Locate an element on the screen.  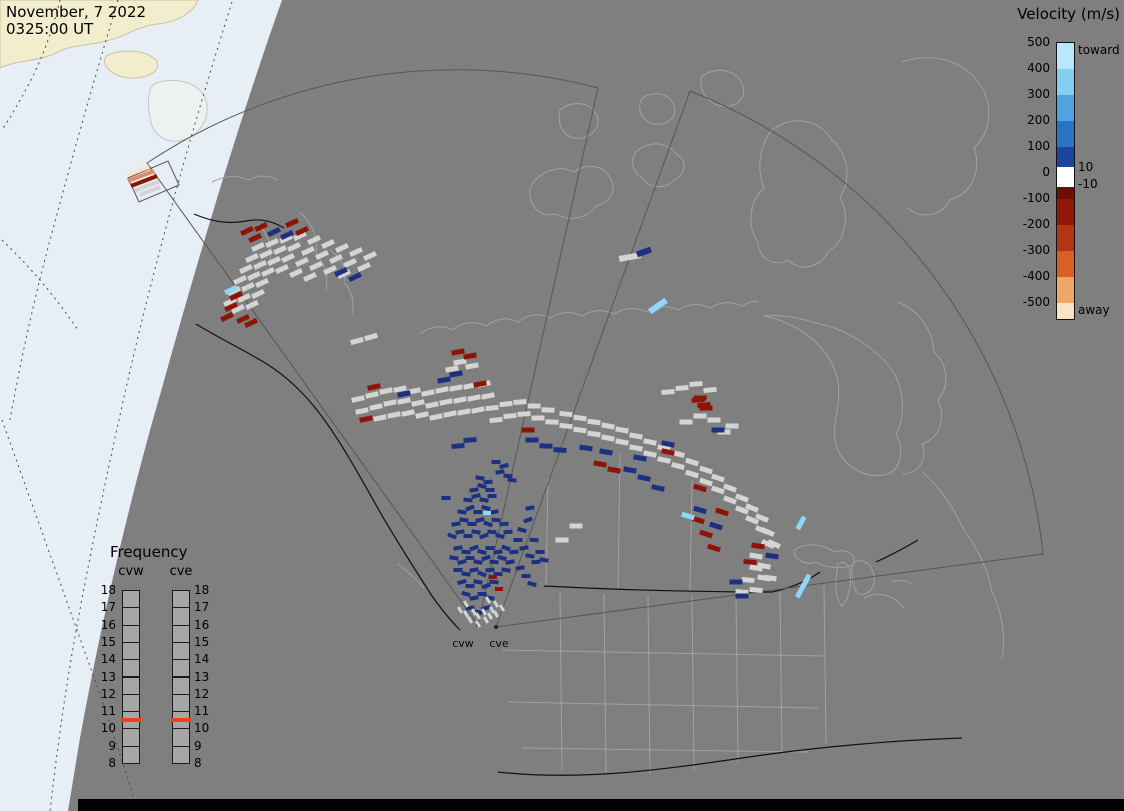
frequency-tick-label-left: 9 is located at coordinates (112, 745).